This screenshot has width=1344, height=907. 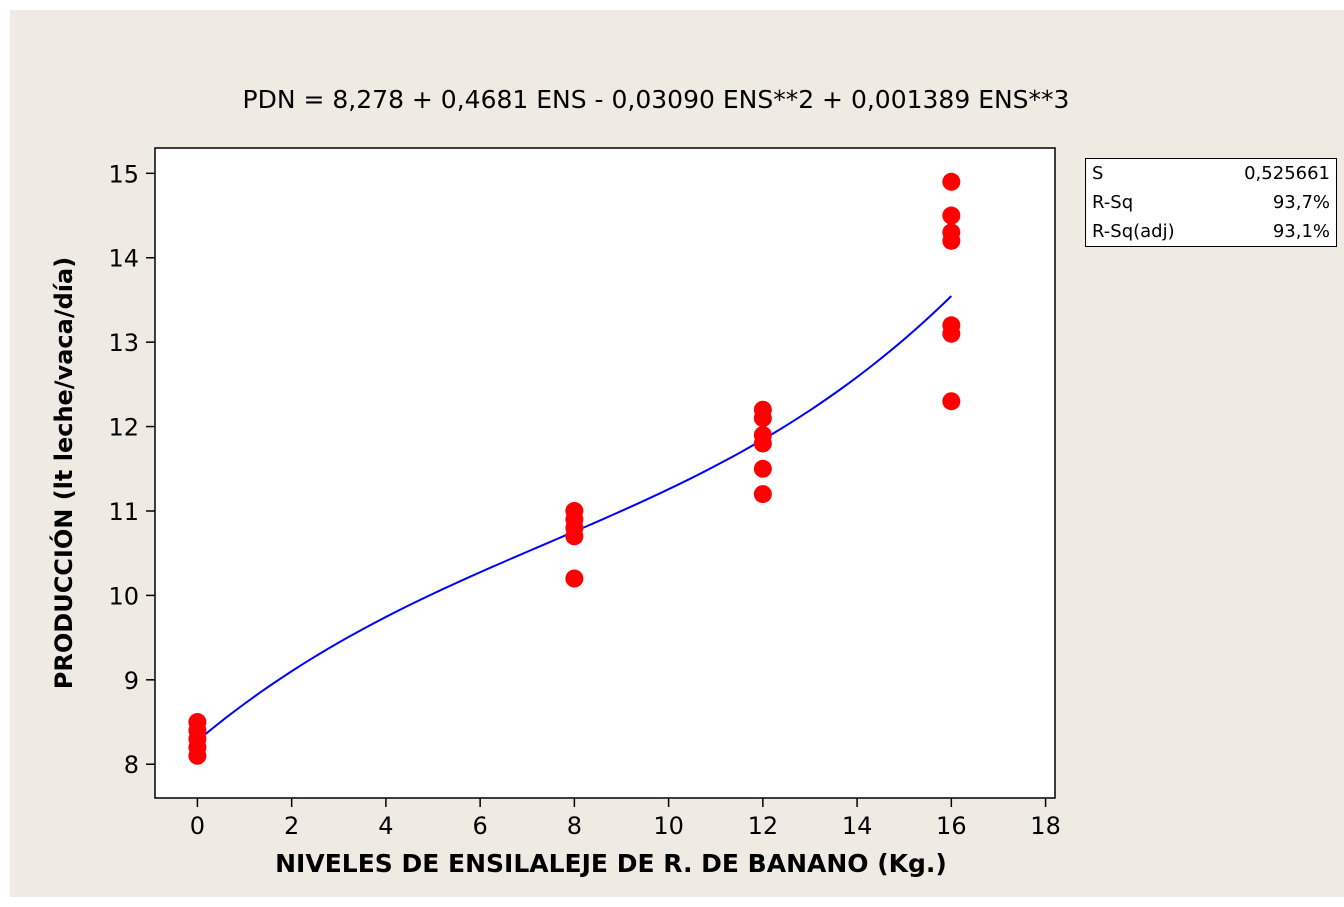 I want to click on stat-label: R-Sq(adj), so click(x=1133, y=231).